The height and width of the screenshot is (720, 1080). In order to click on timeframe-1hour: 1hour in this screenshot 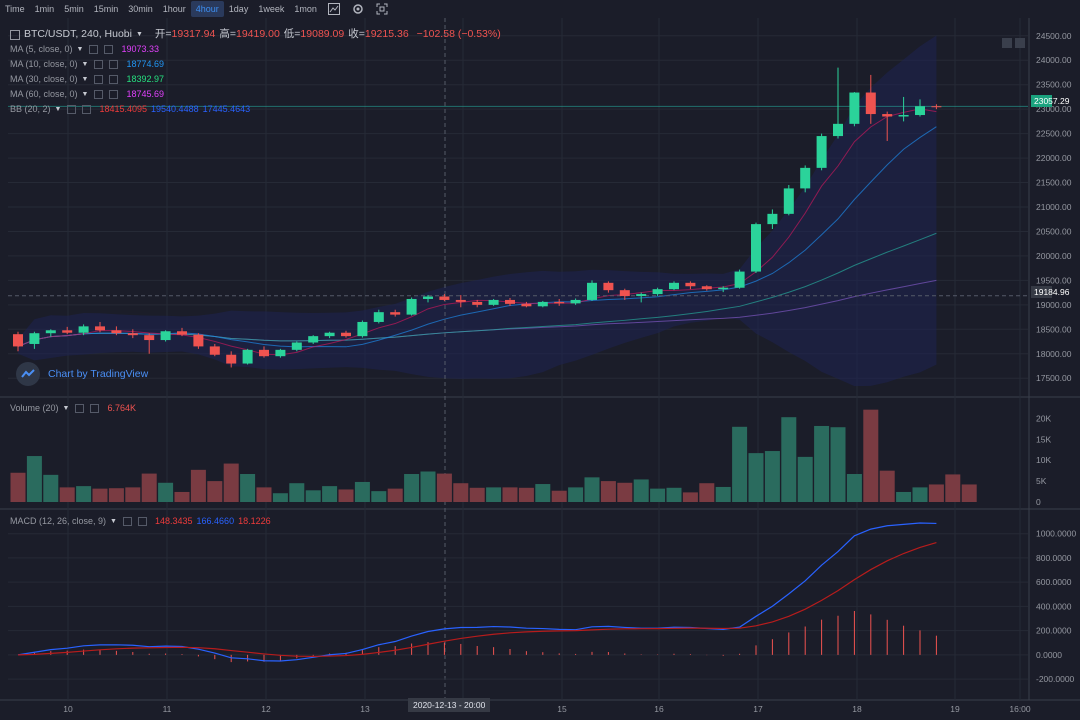, I will do `click(174, 9)`.